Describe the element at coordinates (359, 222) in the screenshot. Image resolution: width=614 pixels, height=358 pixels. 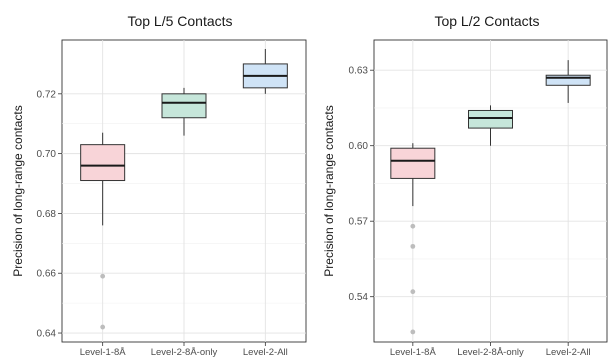
I see `y-tick-label: 0.57` at that location.